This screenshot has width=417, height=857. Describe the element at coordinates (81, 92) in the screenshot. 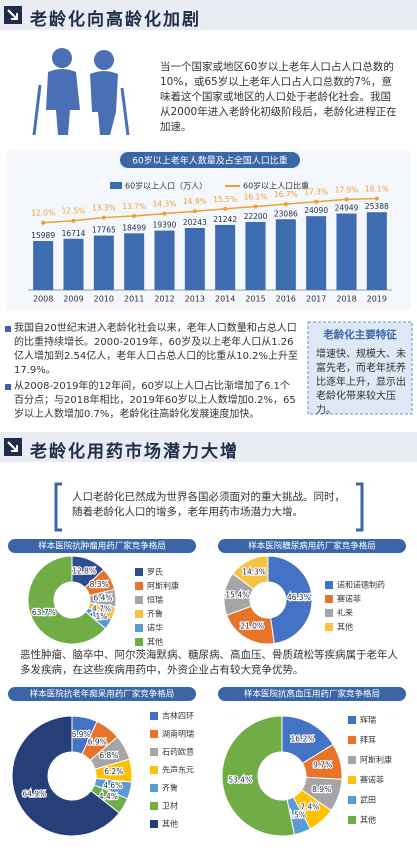

I see `elderly-icon` at that location.